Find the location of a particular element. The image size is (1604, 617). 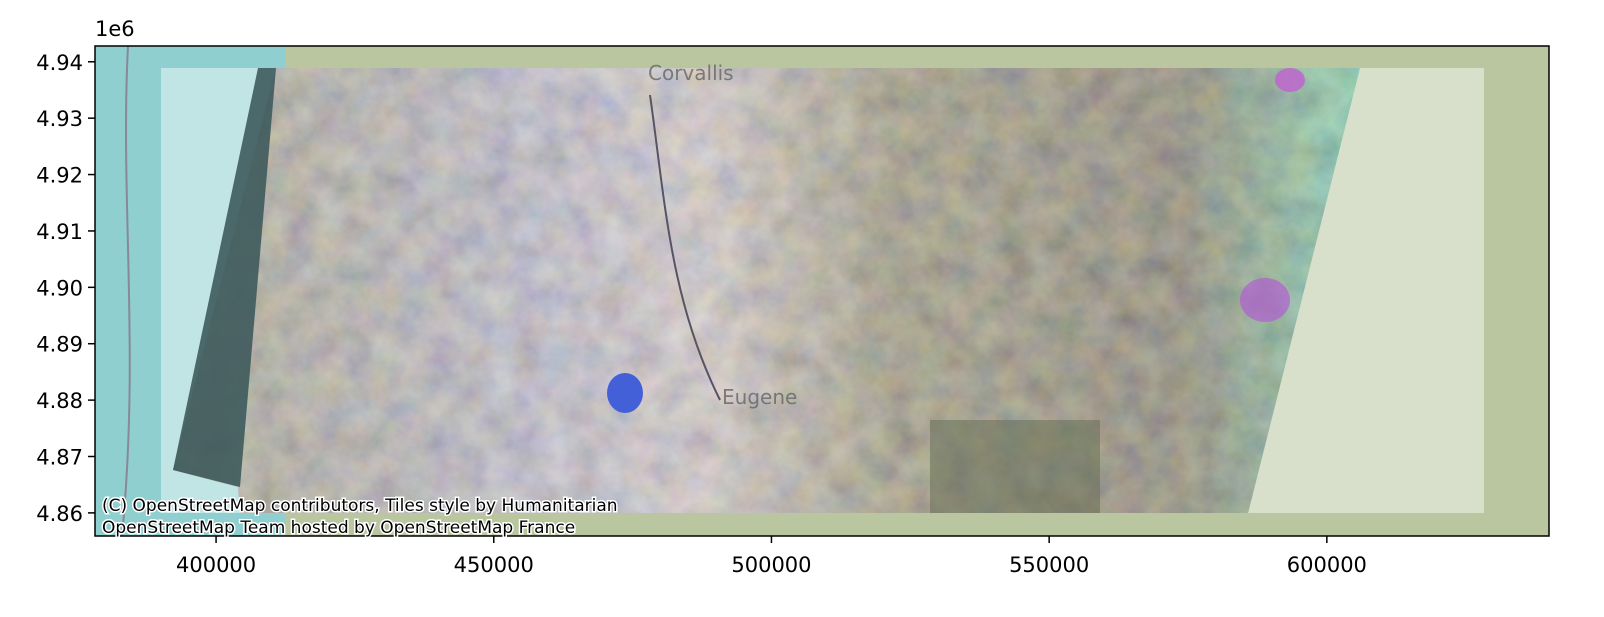

place-label: Corvallis is located at coordinates (691, 73).